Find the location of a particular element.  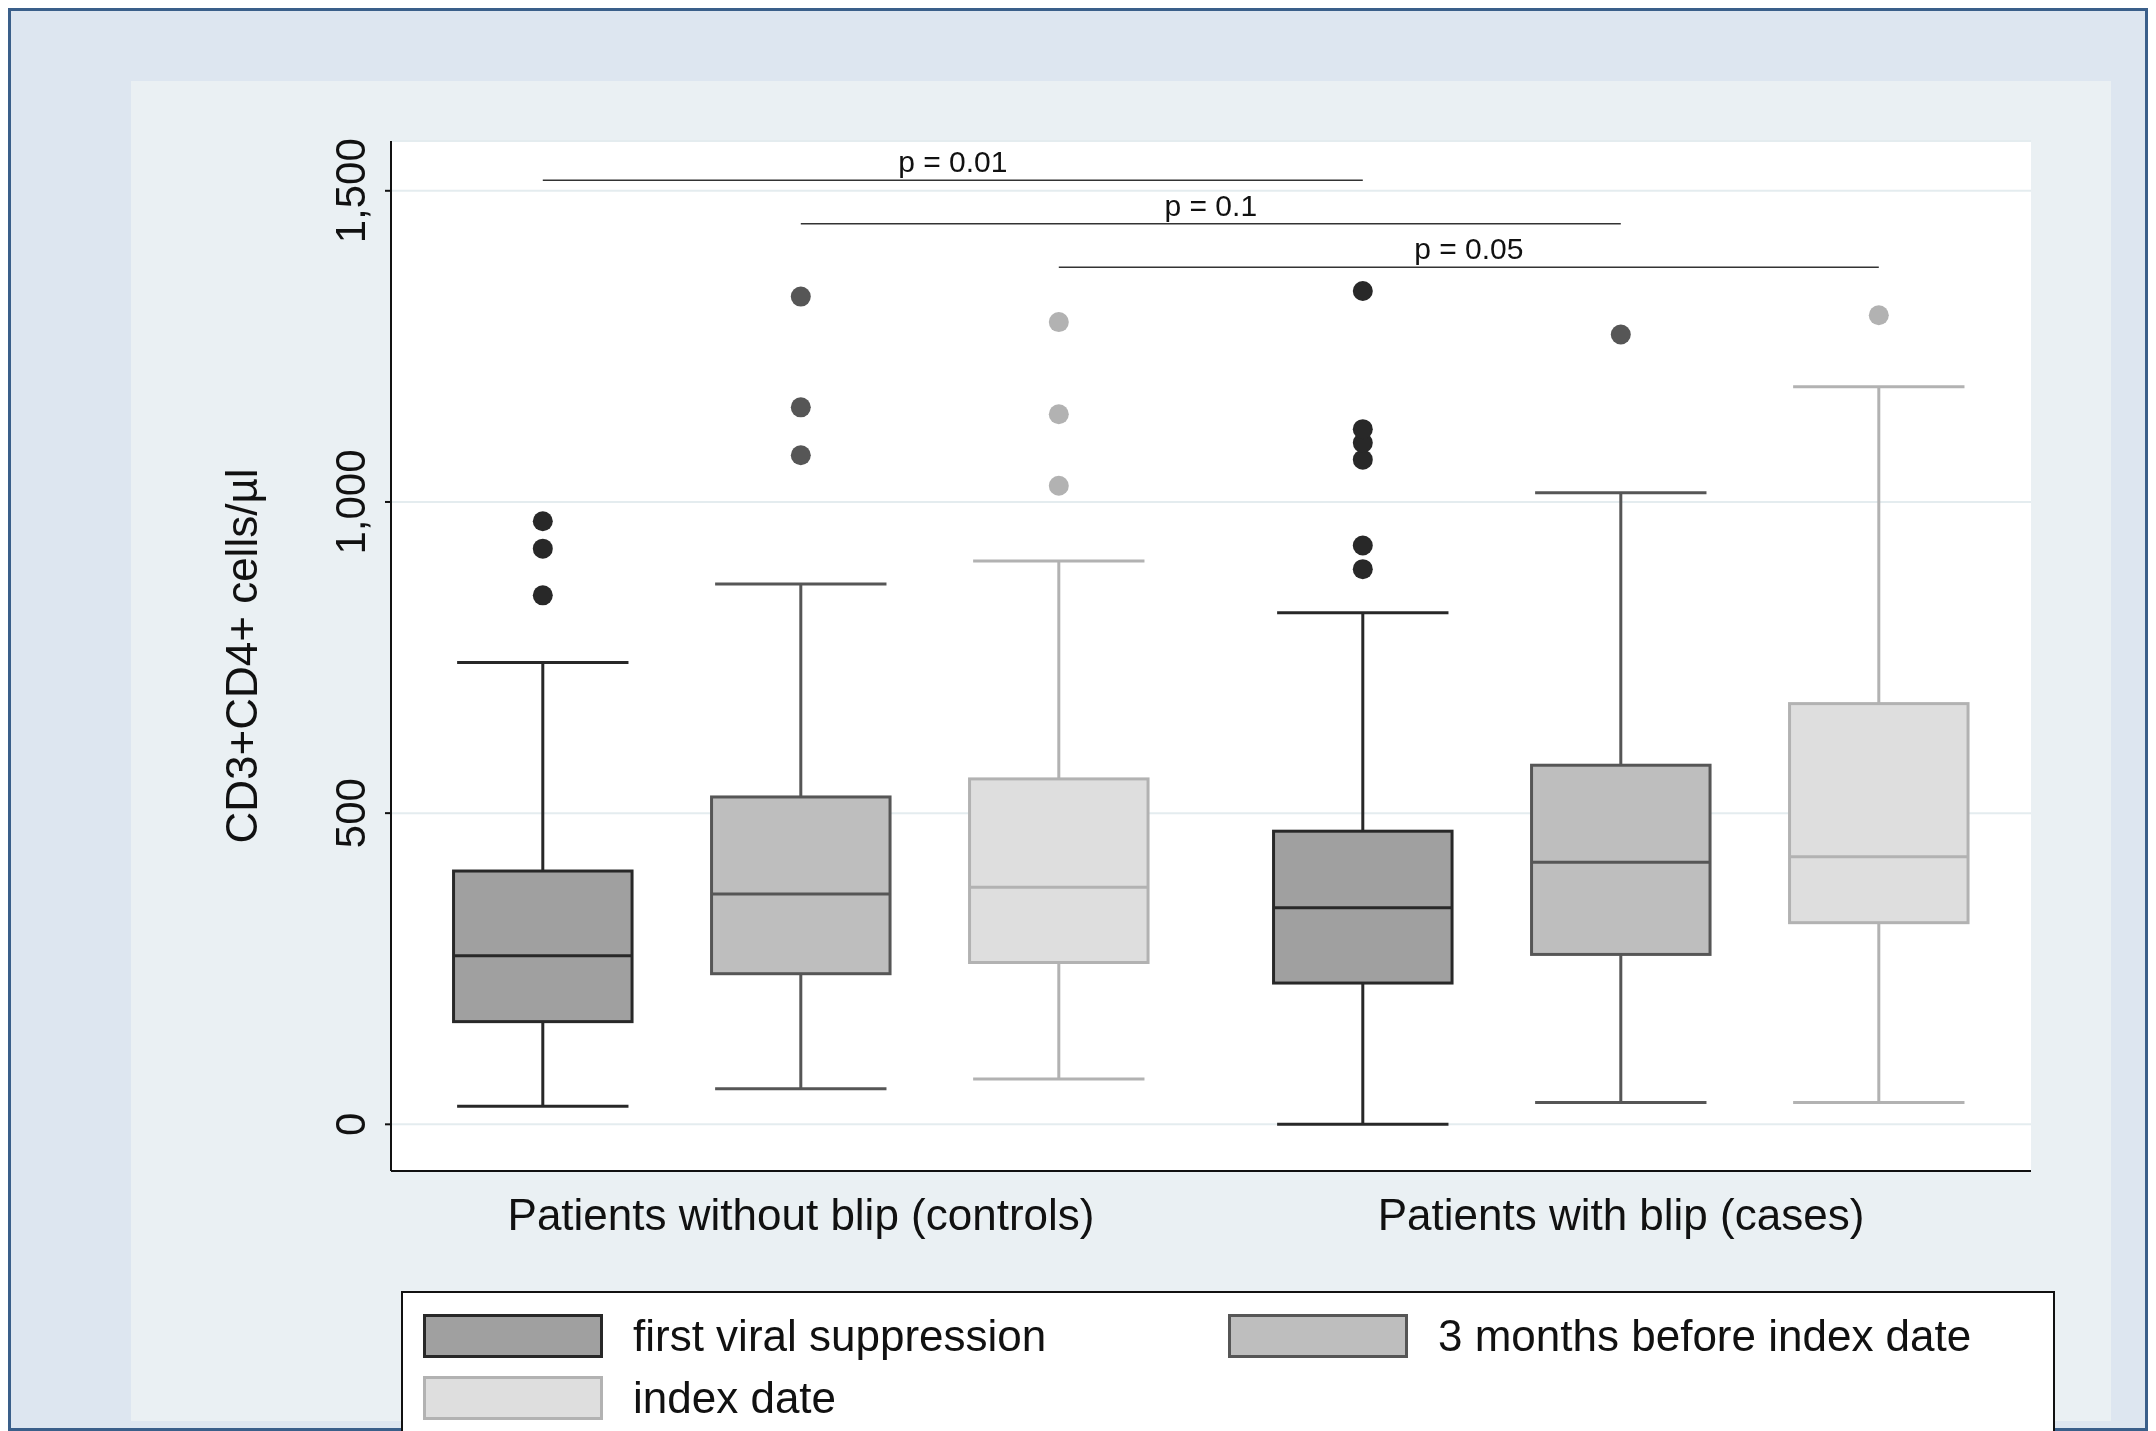

annotation: p = 0.01 is located at coordinates (953, 162).